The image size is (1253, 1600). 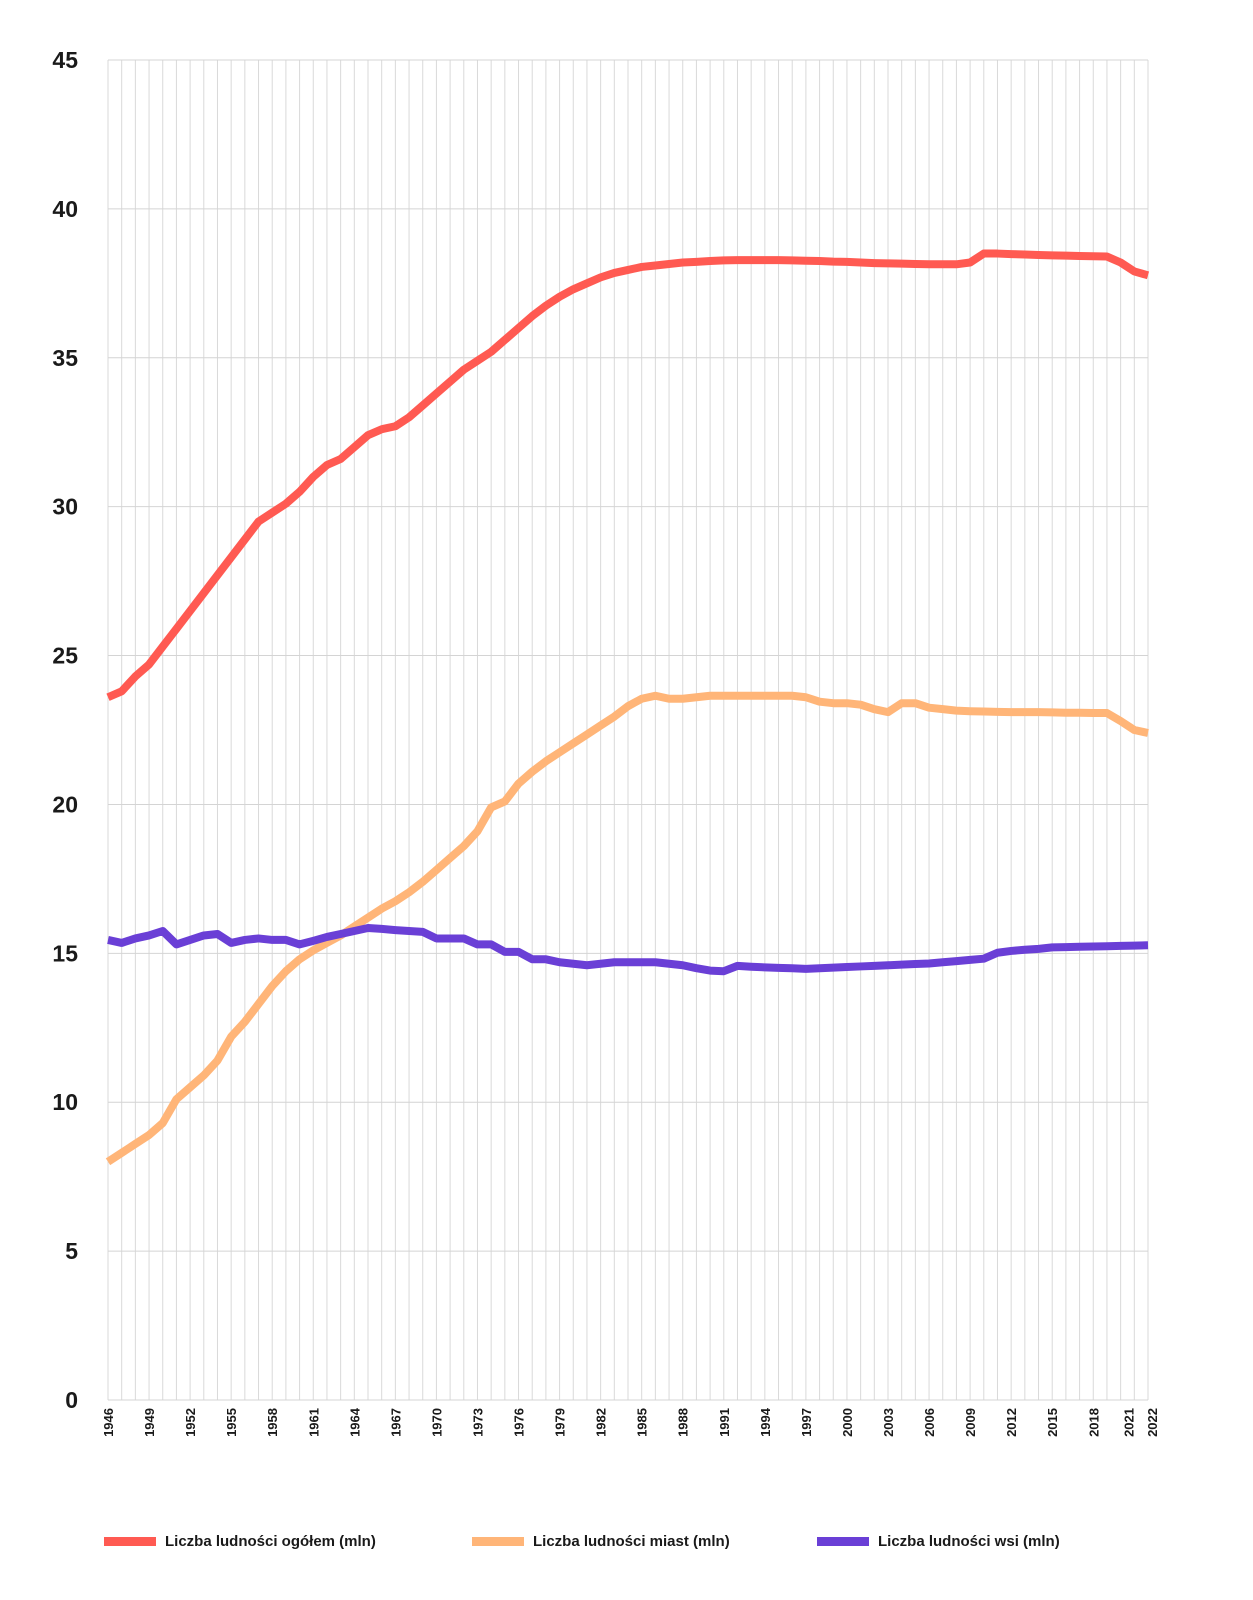 What do you see at coordinates (970, 1422) in the screenshot?
I see `x-tick-label: 2009` at bounding box center [970, 1422].